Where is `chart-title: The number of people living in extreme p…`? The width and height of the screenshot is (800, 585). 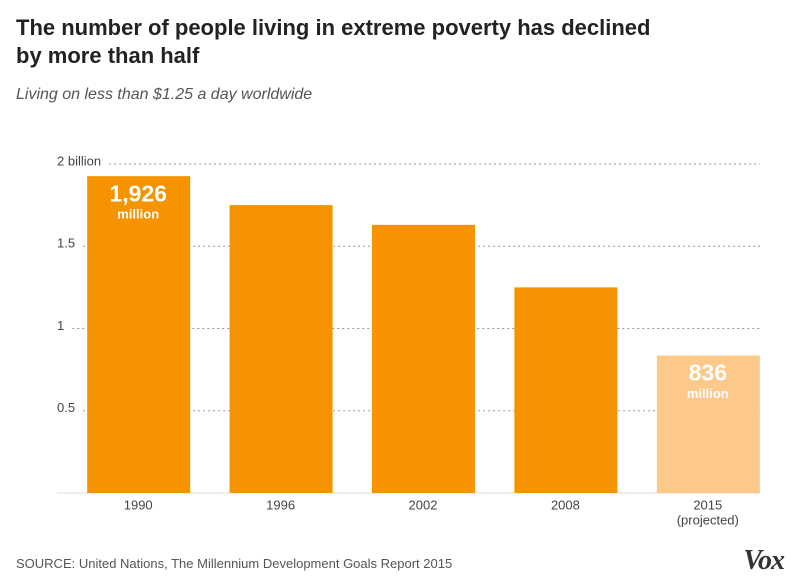 chart-title: The number of people living in extreme p… is located at coordinates (333, 41).